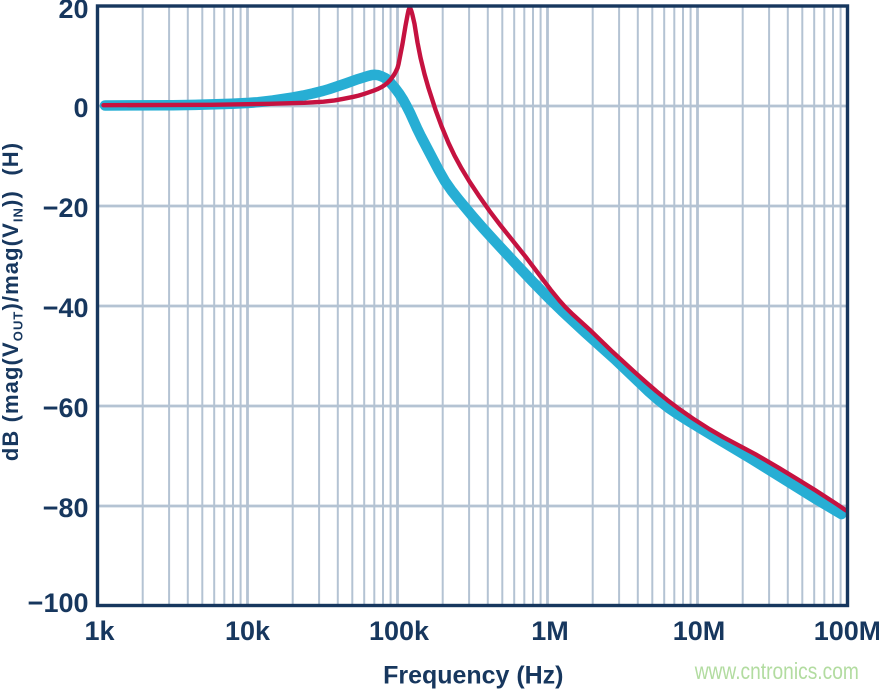 Image resolution: width=879 pixels, height=690 pixels. What do you see at coordinates (66, 208) in the screenshot?
I see `svg-text: −20` at bounding box center [66, 208].